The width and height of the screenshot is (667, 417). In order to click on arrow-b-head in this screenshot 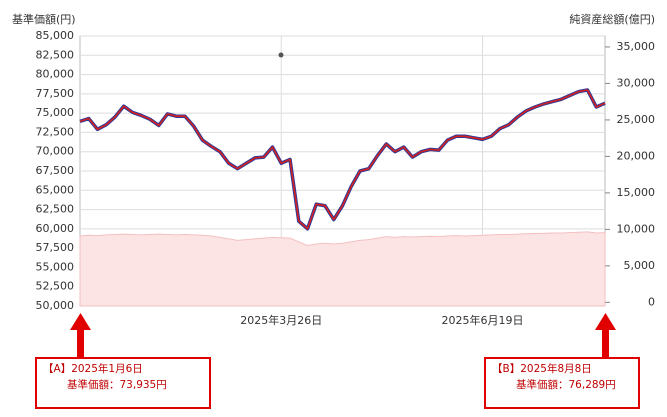, I will do `click(605, 321)`.